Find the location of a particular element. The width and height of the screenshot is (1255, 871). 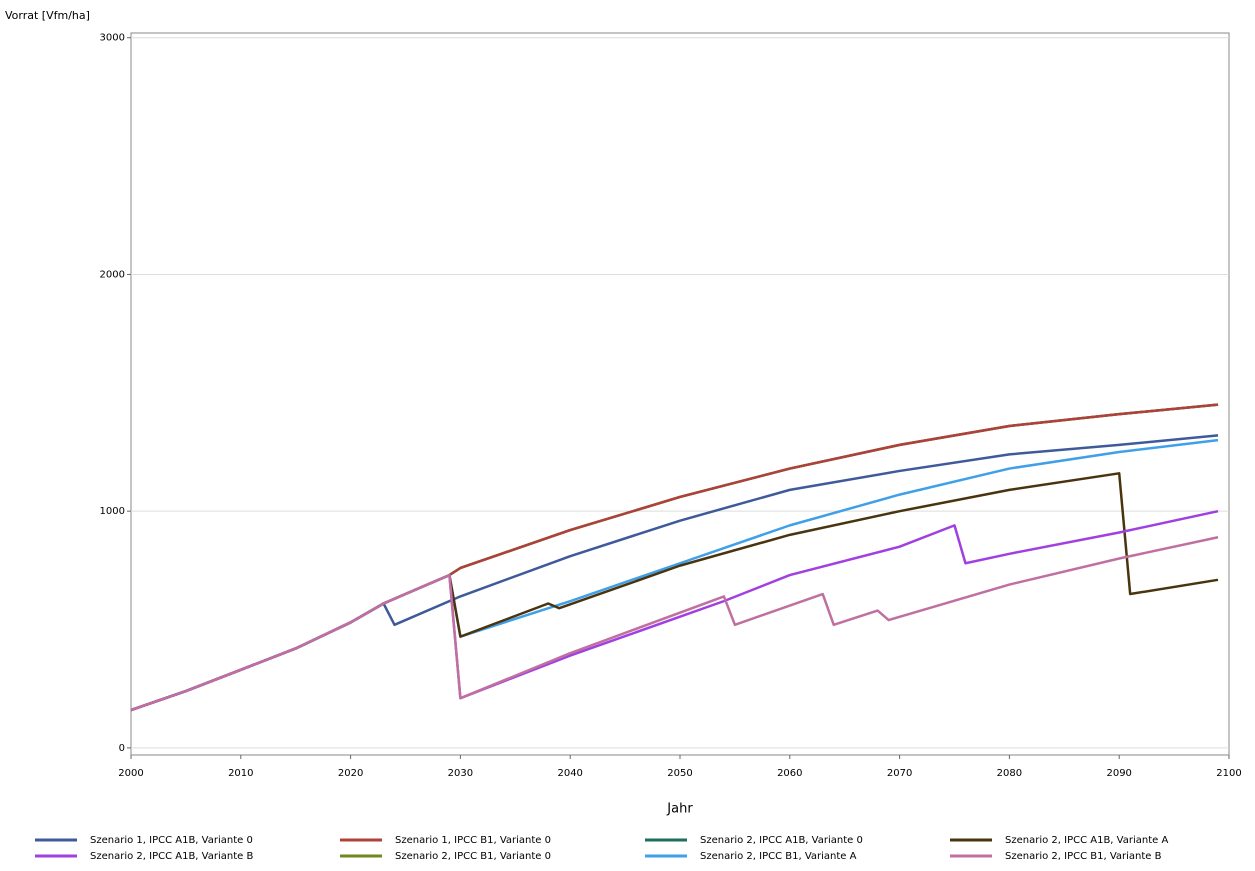

legend-label: Szenario 2, IPCC A1B, Variante 0 is located at coordinates (781, 840).